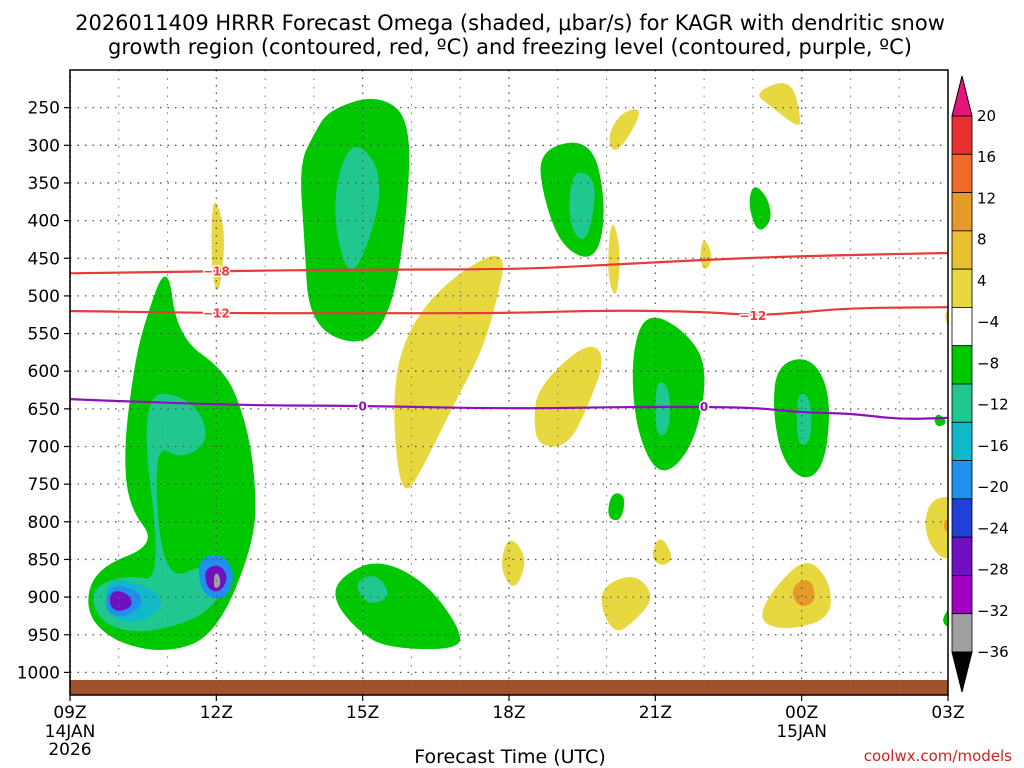 This screenshot has height=768, width=1024. Describe the element at coordinates (993, 446) in the screenshot. I see `colorbar-label: −16` at that location.